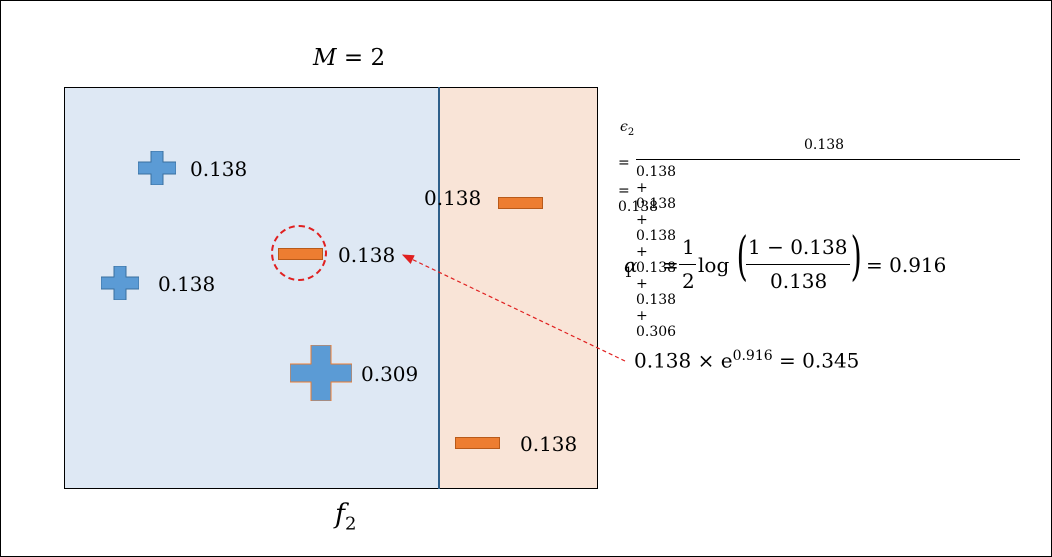 The image size is (1052, 557). I want to click on alpha-result: = 0.916, so click(906, 265).